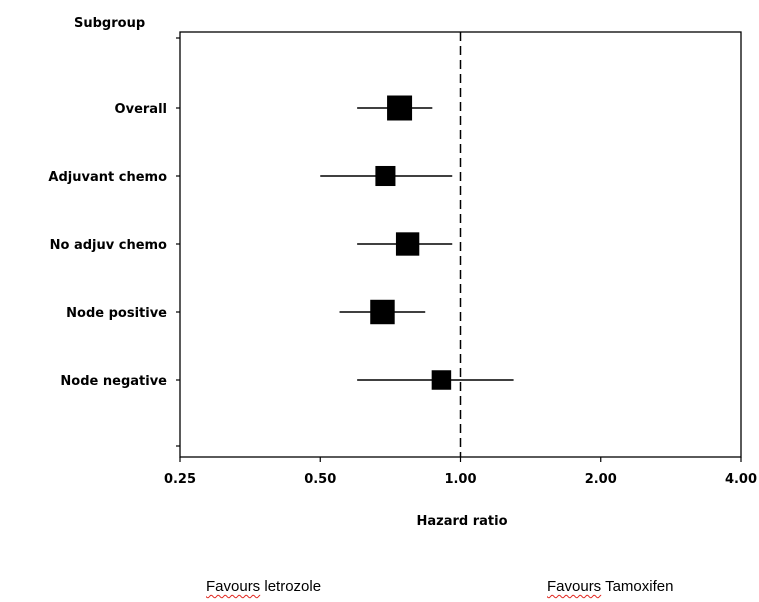  What do you see at coordinates (116, 313) in the screenshot?
I see `row-label: Node positive` at bounding box center [116, 313].